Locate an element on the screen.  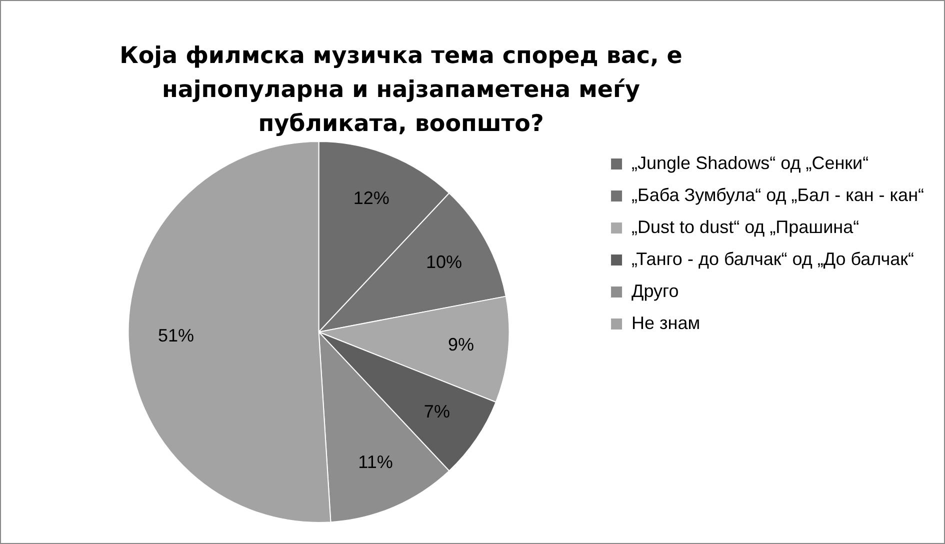
data-label: 51% is located at coordinates (176, 335).